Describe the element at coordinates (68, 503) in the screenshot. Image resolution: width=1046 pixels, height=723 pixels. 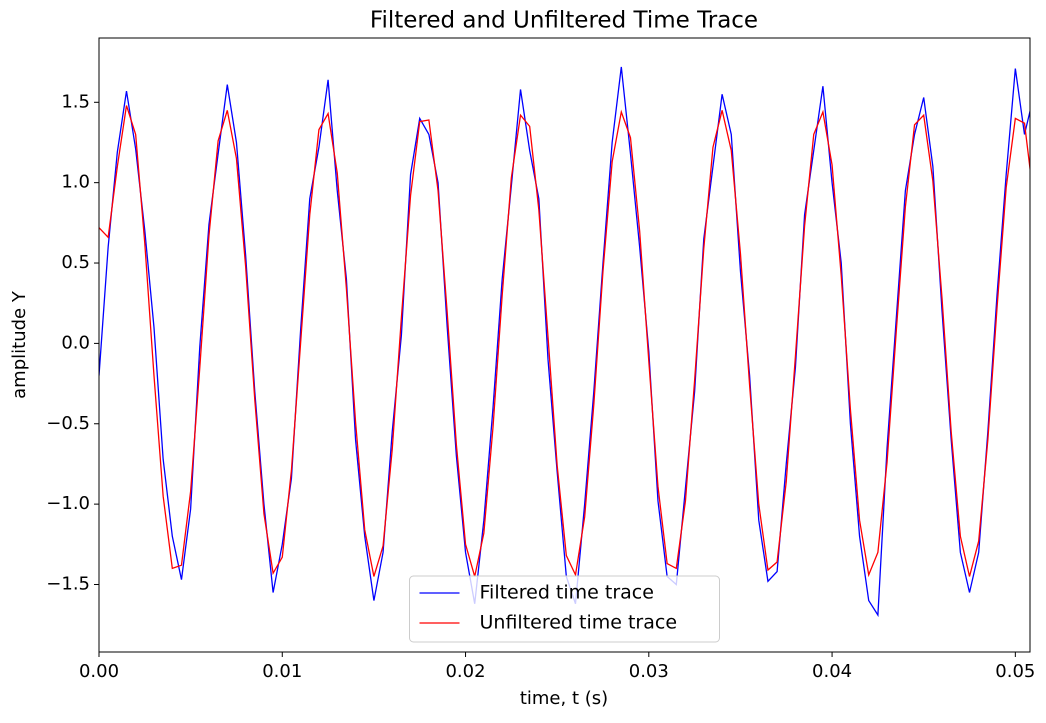
I see `y-tick-label: −1.0` at that location.